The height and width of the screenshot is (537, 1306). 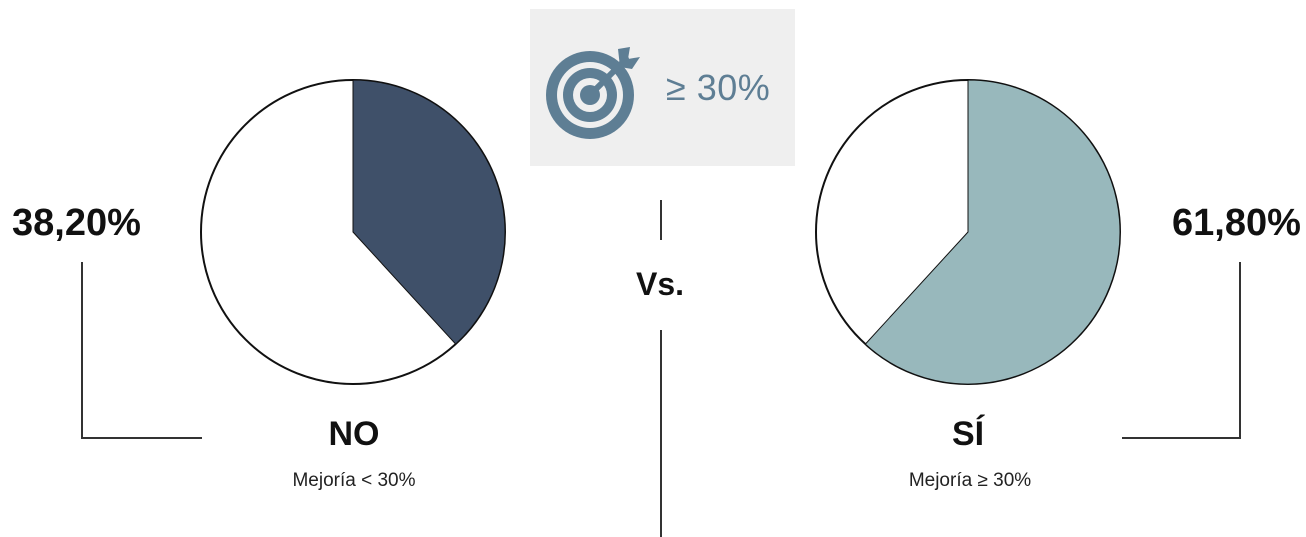 I want to click on pie-chart-no, so click(x=353, y=232).